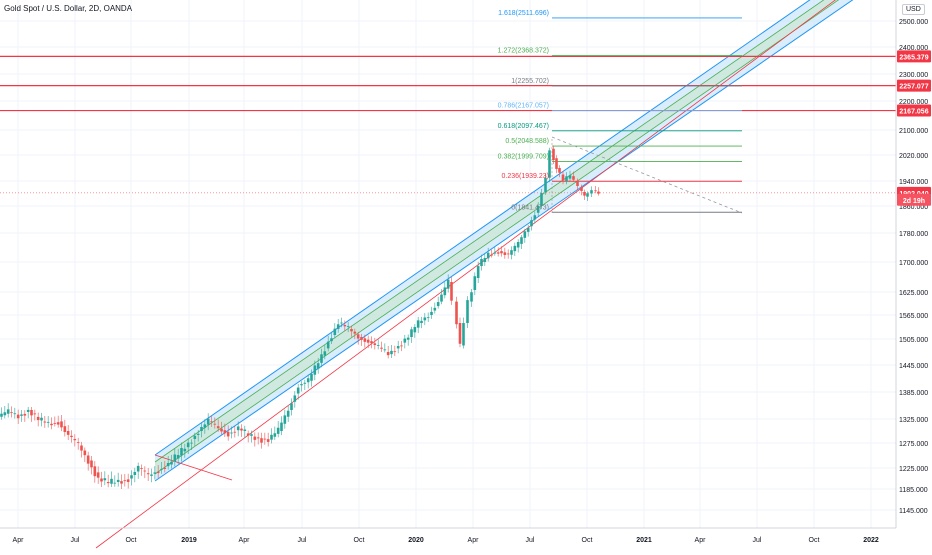  I want to click on y-tick-label: 1565.000, so click(913, 316).